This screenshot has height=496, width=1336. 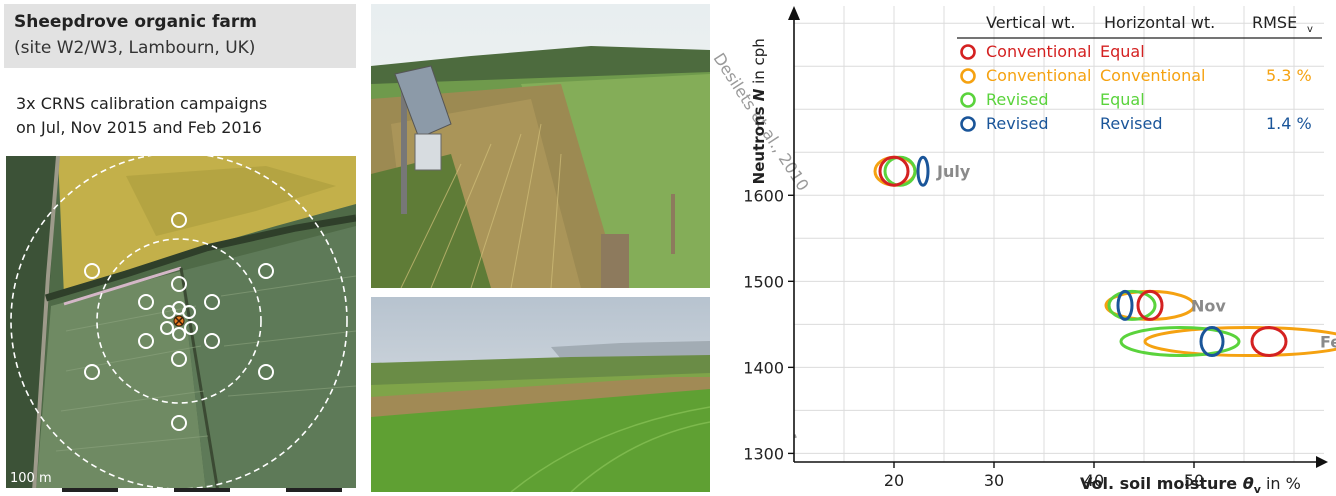 I want to click on legend-rmse: 5.3 %, so click(x=1289, y=75).